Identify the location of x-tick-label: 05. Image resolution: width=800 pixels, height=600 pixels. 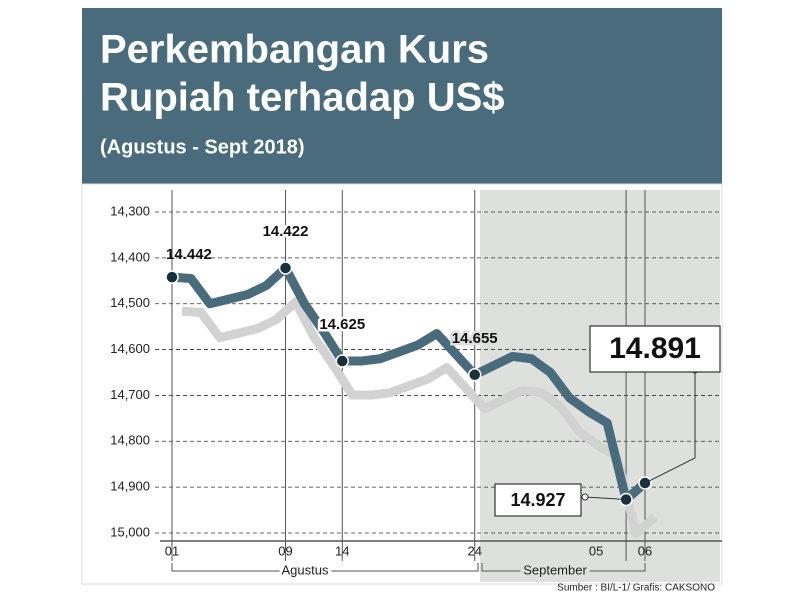
(596, 550).